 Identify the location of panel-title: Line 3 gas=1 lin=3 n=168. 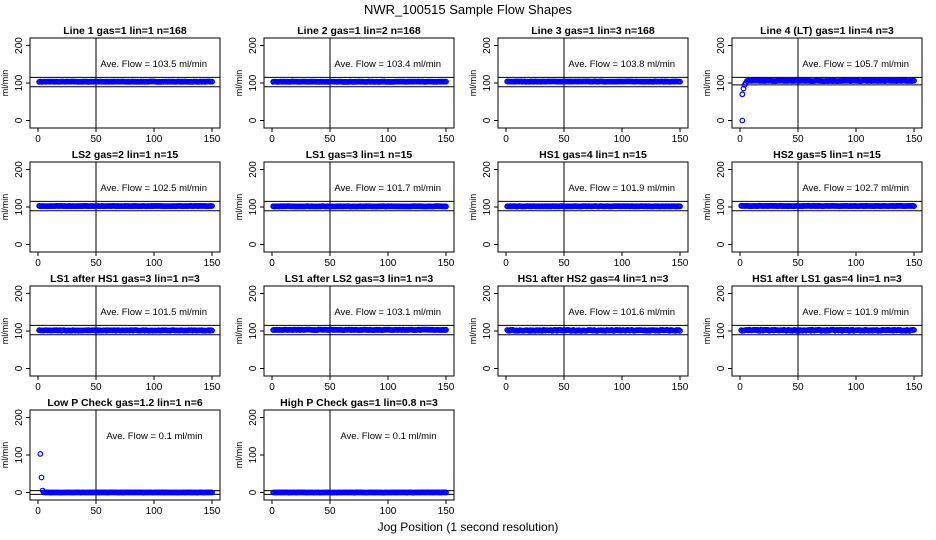
(593, 31).